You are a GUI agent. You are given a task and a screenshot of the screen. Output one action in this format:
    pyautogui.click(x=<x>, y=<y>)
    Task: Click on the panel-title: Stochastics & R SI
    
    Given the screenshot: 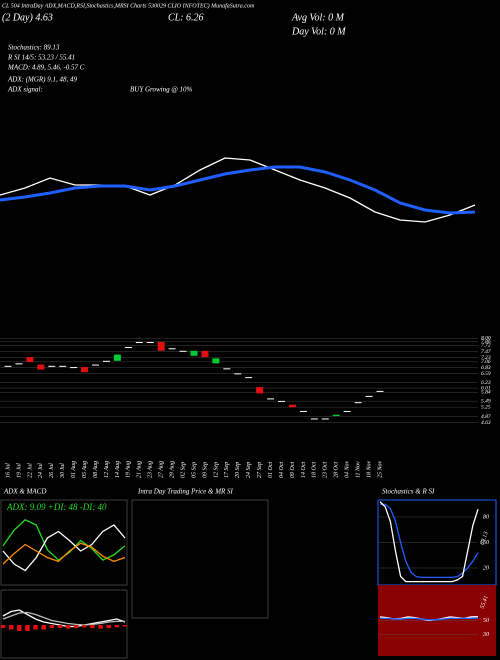 What is the action you would take?
    pyautogui.click(x=408, y=492)
    